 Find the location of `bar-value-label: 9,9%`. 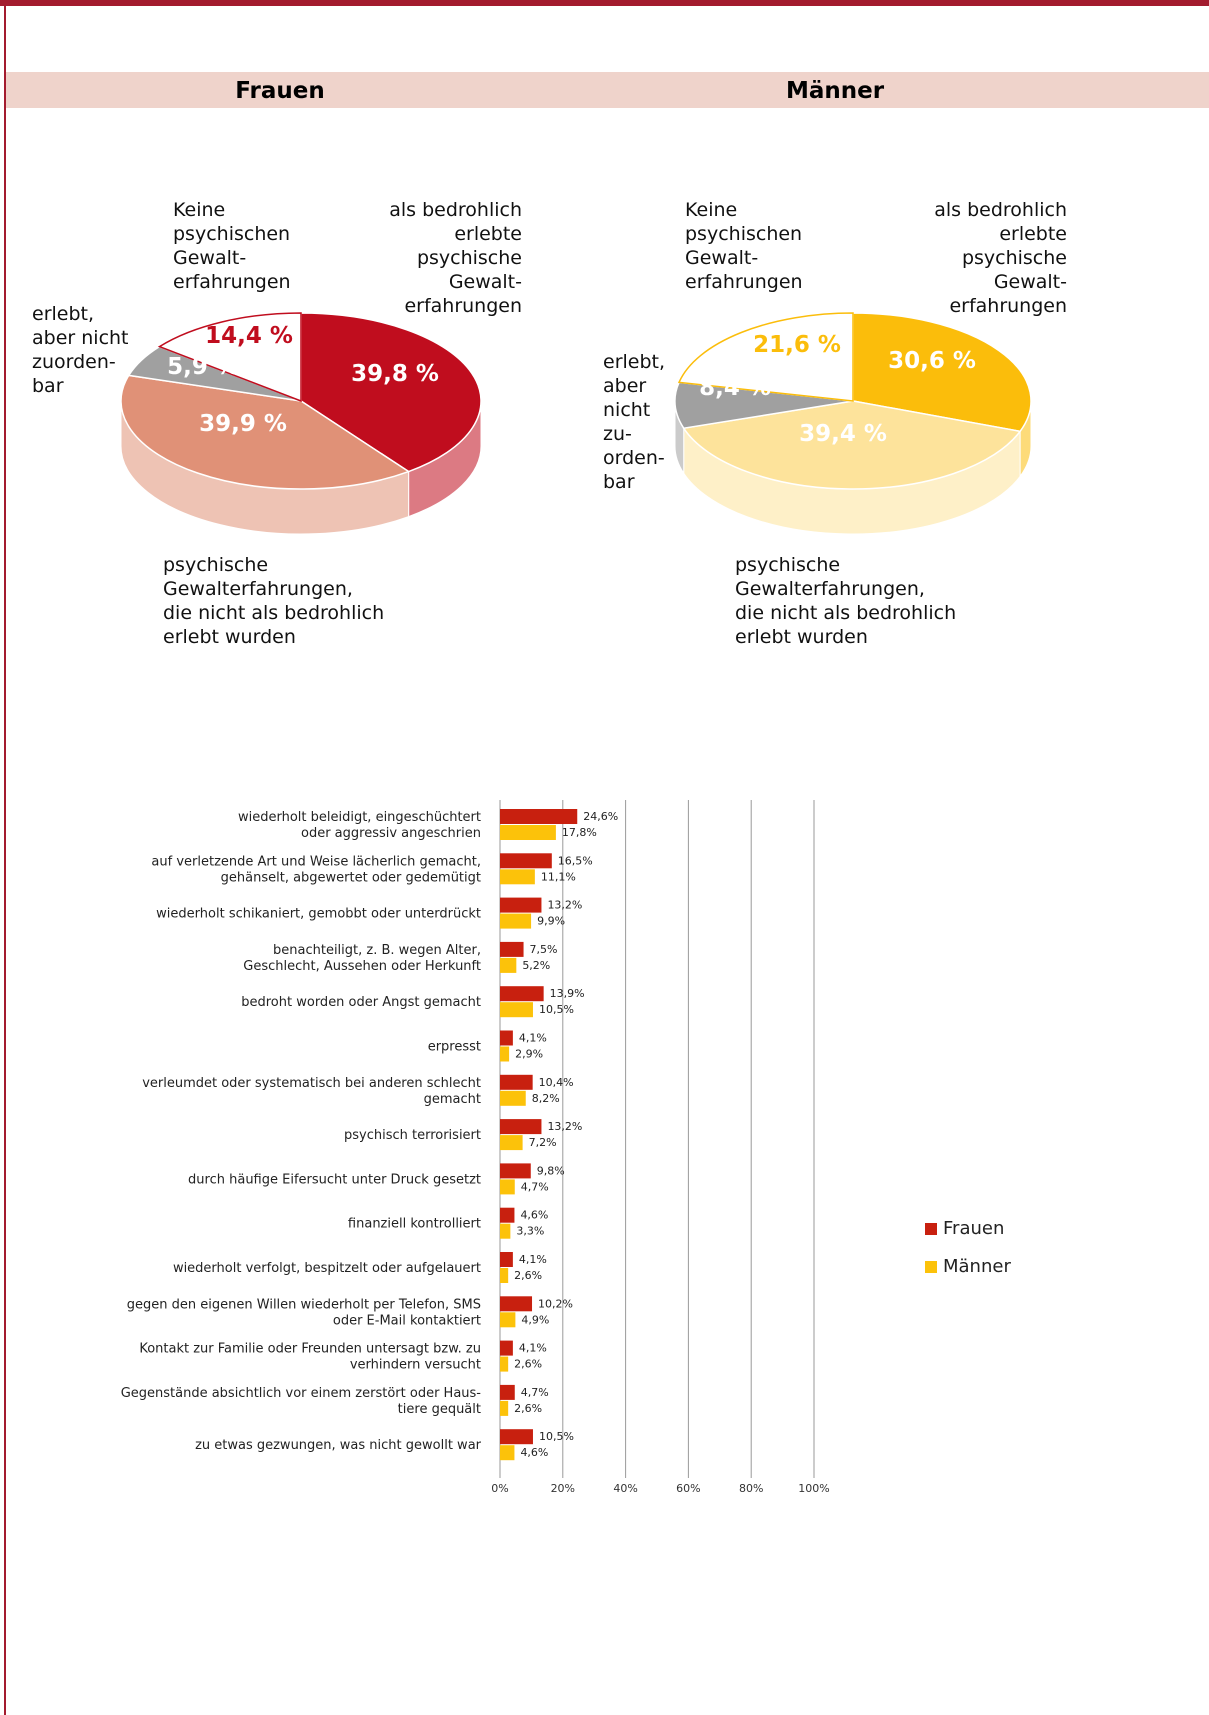

bar-value-label: 9,9% is located at coordinates (551, 921).